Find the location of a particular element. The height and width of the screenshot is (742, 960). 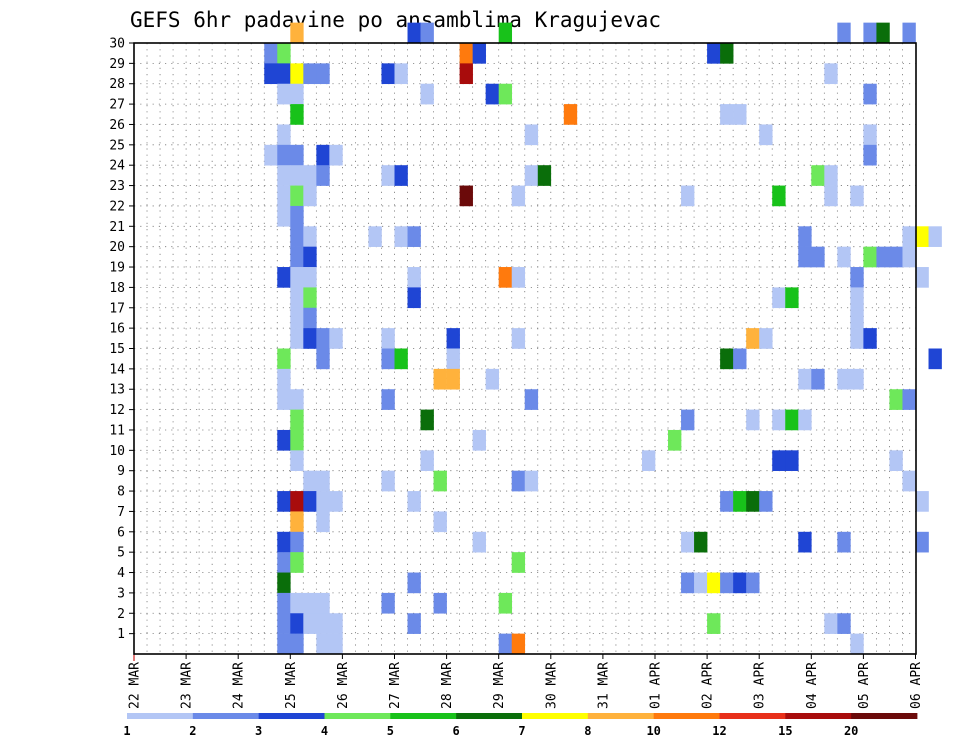

colorbar-label: 10 is located at coordinates (653, 731).